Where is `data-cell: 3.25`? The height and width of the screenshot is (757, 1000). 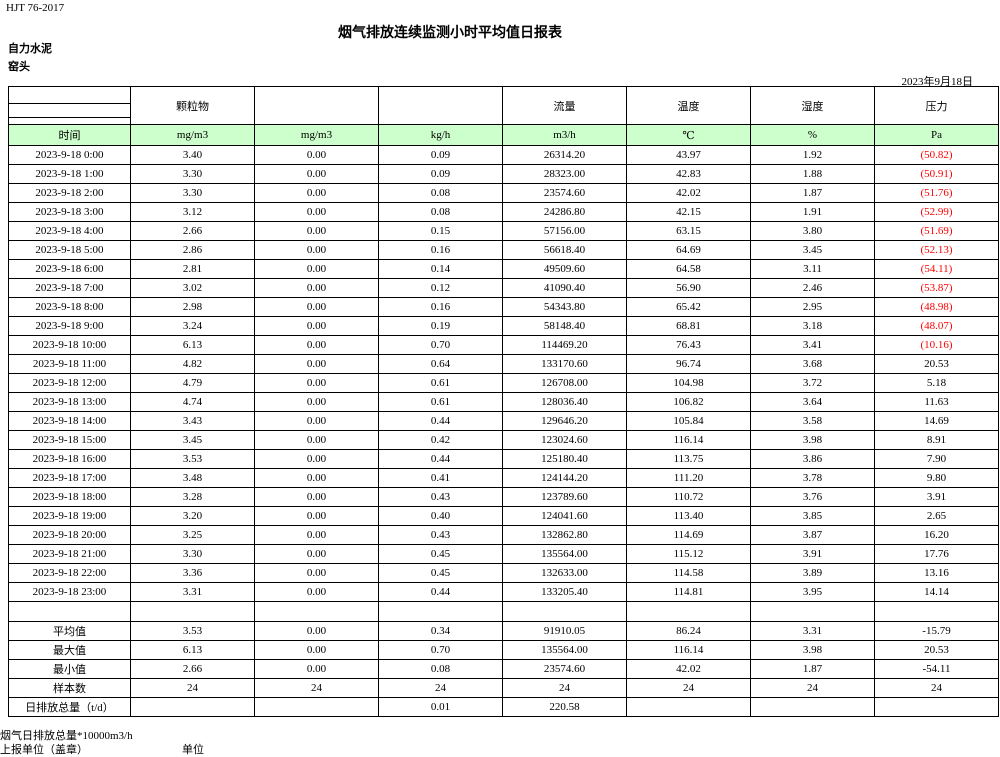 data-cell: 3.25 is located at coordinates (192, 535).